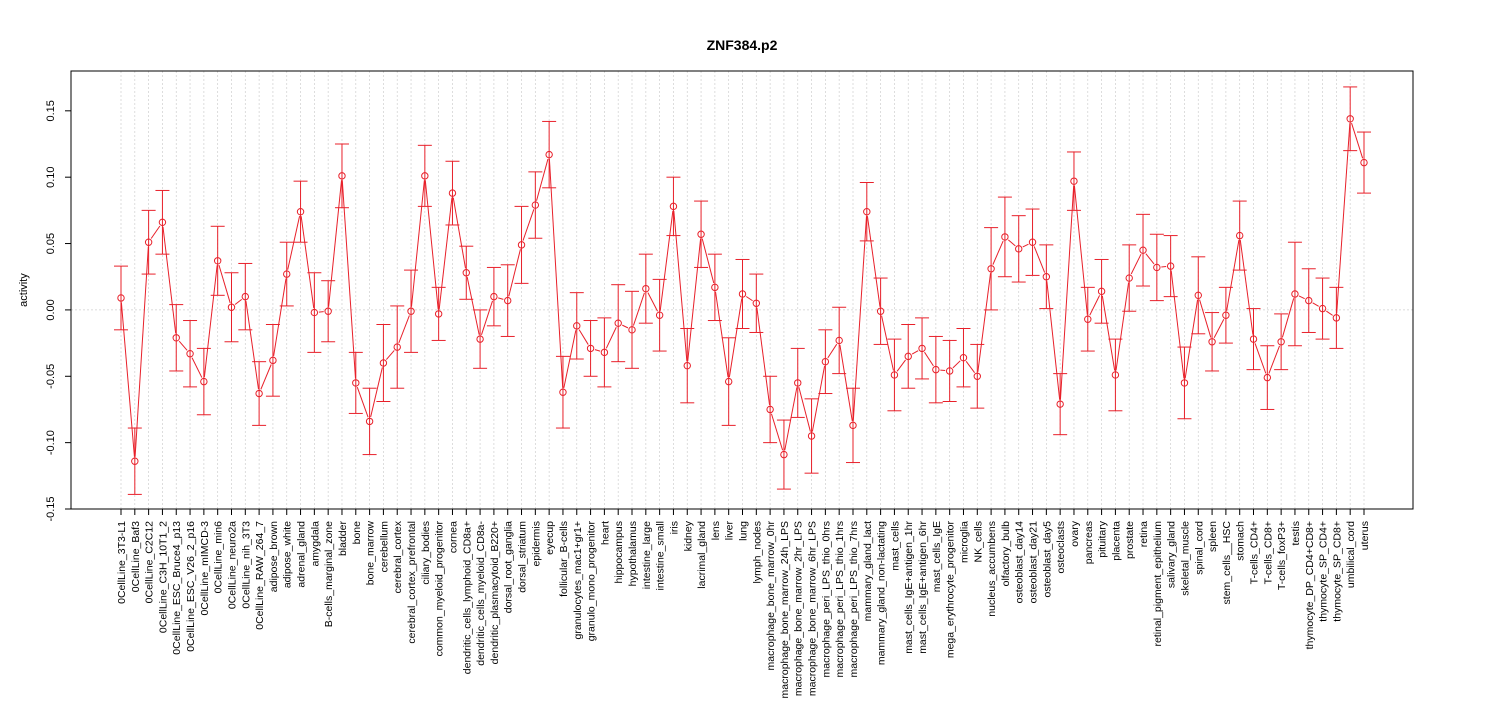 The height and width of the screenshot is (720, 1485). Describe the element at coordinates (51, 376) in the screenshot. I see `y-tick-label: -0.05` at that location.